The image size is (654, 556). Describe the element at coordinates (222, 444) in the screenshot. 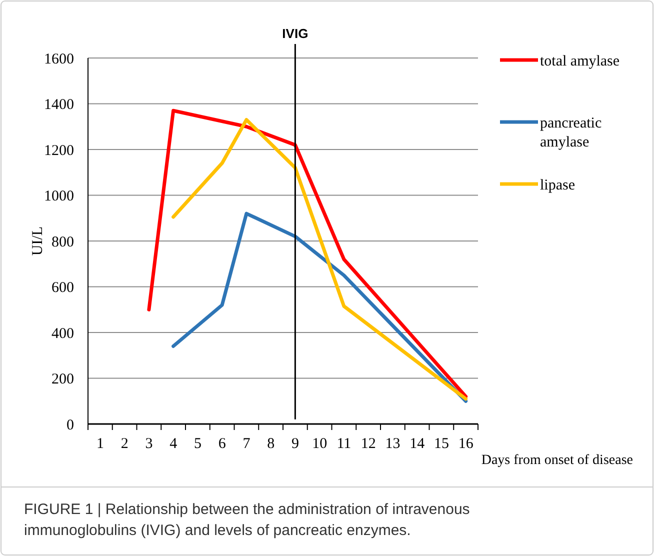

I see `x-tick-label: 6` at that location.